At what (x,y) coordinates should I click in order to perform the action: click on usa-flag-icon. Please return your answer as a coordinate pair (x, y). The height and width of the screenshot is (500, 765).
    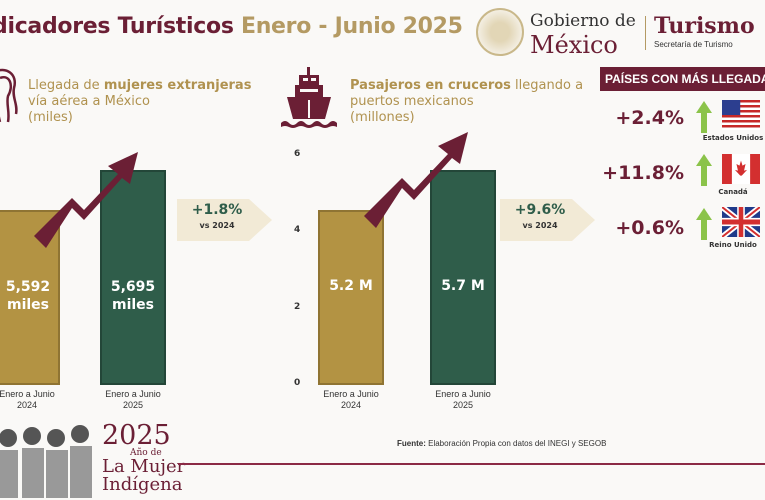
    Looking at the image, I should click on (741, 115).